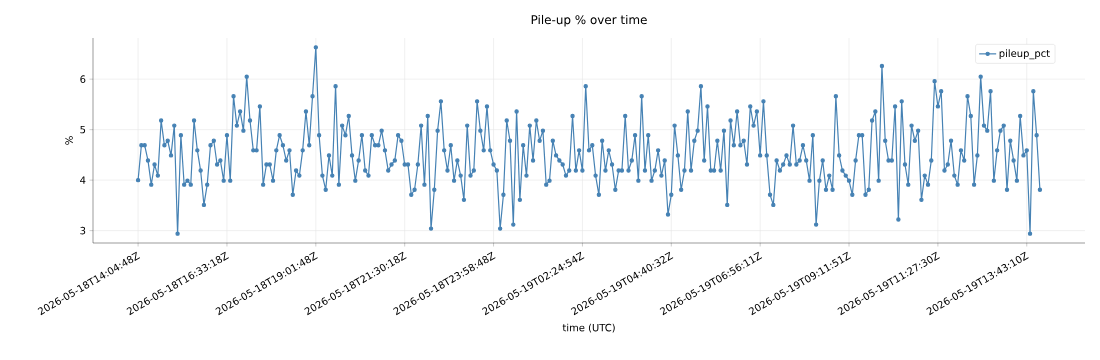  I want to click on y-tick-label: 5, so click(83, 129).